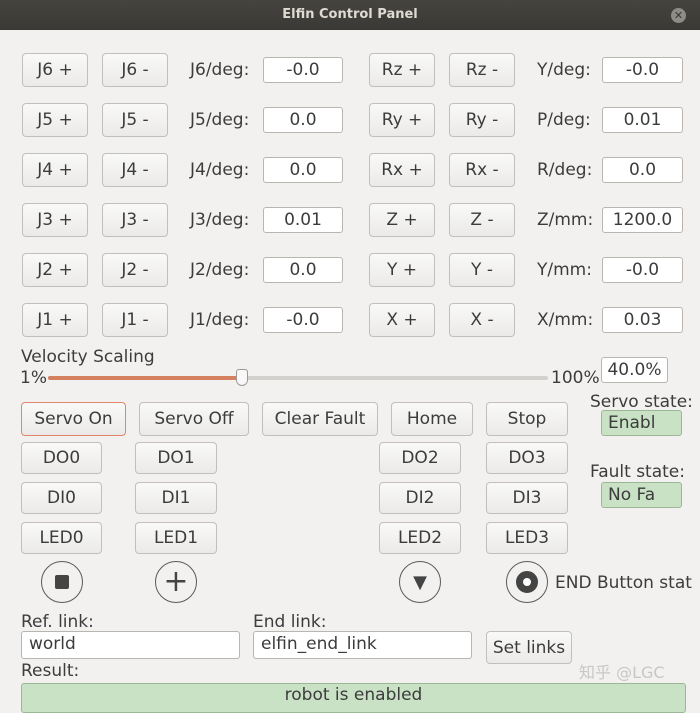 This screenshot has height=713, width=700. I want to click on fault-state-value: No Fa, so click(641, 495).